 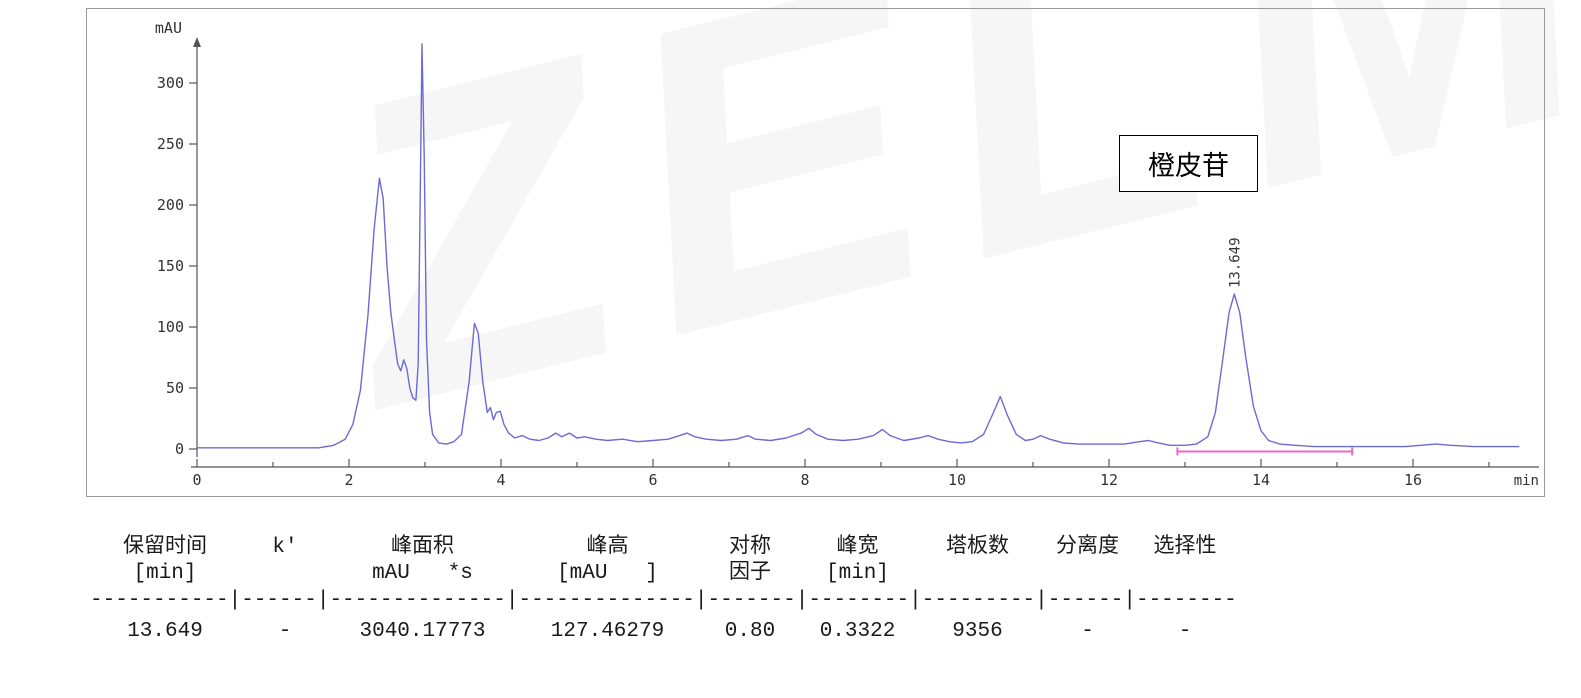 What do you see at coordinates (957, 480) in the screenshot?
I see `x-tick-label: 10` at bounding box center [957, 480].